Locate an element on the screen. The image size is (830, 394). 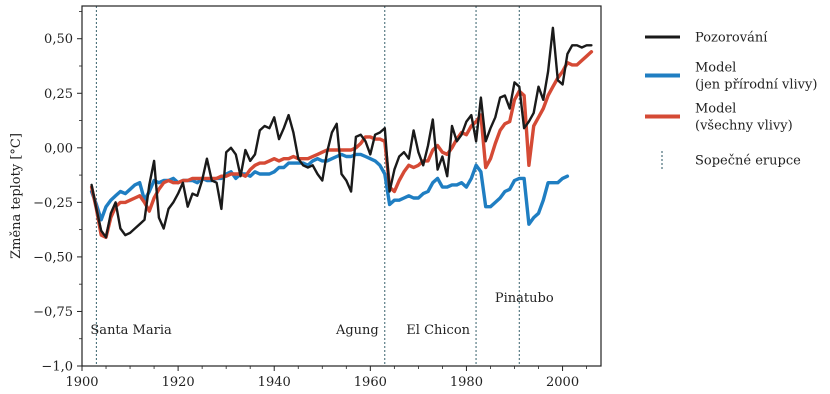
volcano-label: Santa Maria is located at coordinates (131, 330).